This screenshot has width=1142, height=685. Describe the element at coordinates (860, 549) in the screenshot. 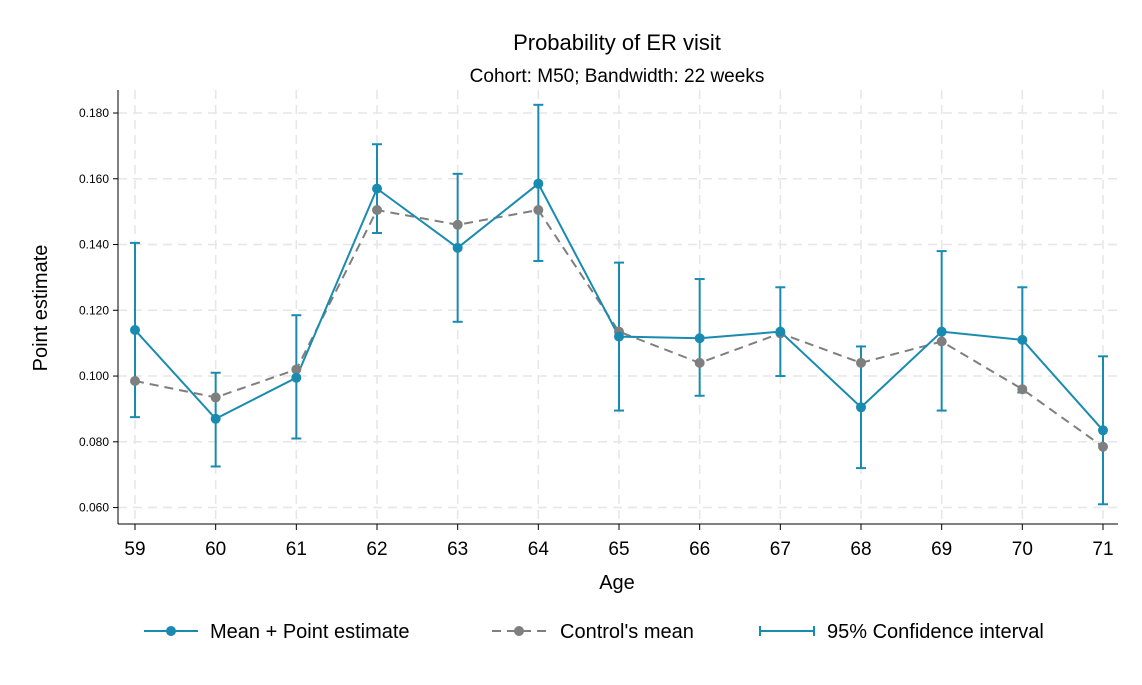

I see `x-tick-label-9: 68` at that location.